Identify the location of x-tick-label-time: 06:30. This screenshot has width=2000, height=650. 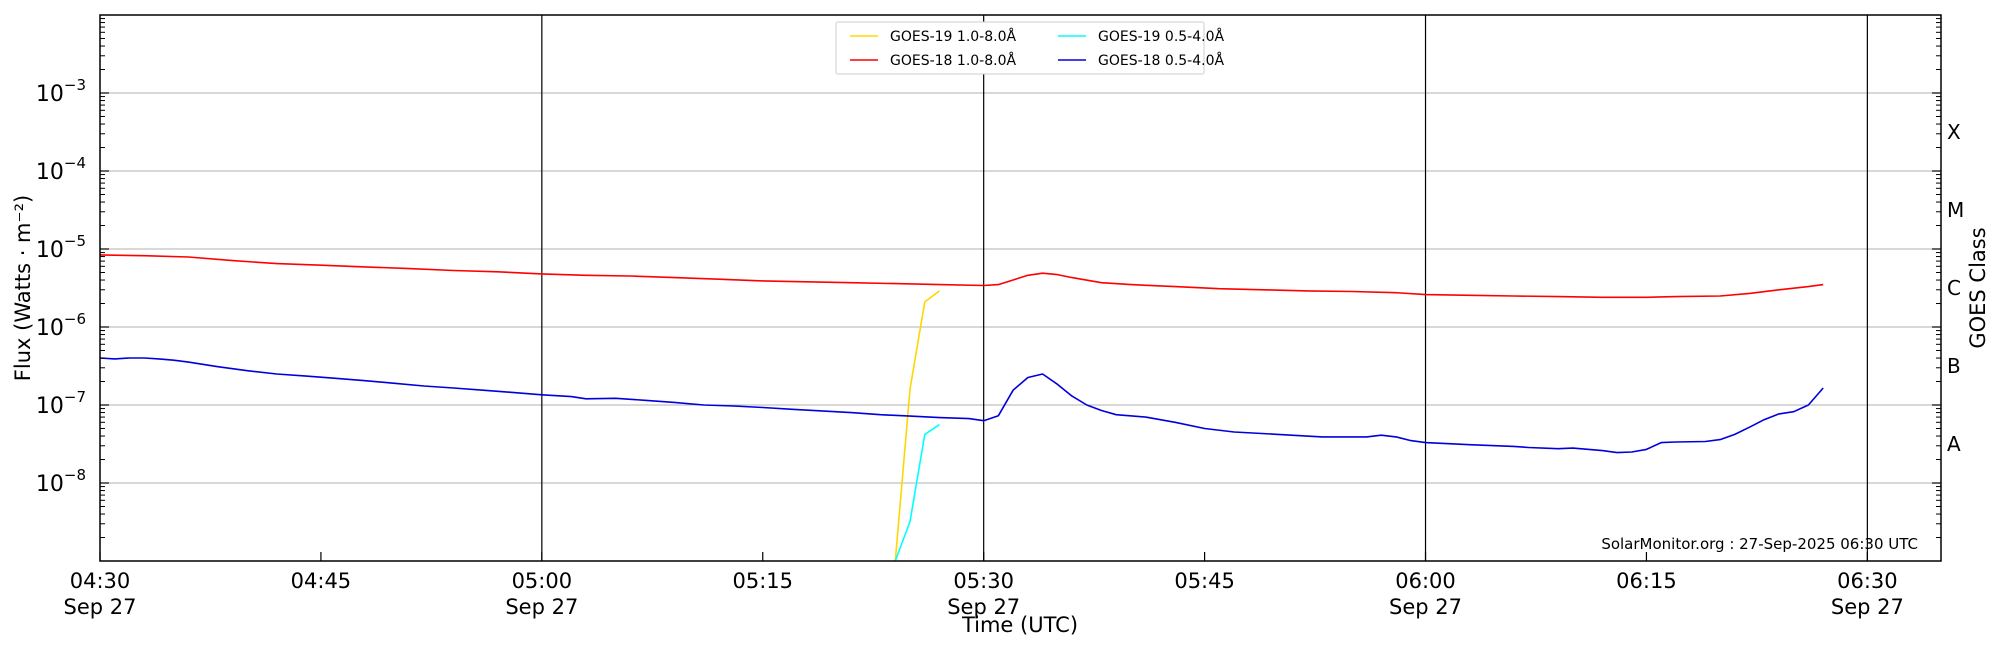
(1867, 581).